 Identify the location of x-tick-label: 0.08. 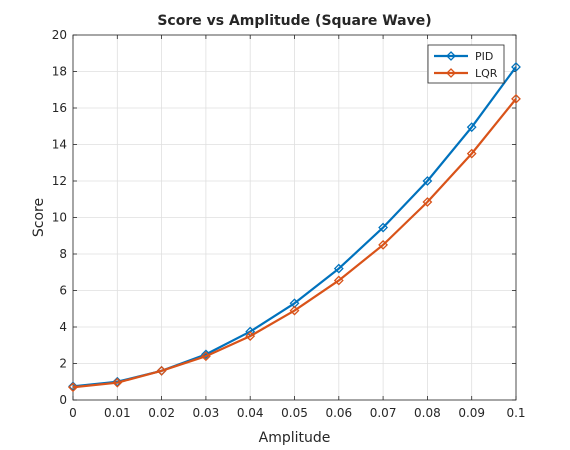
(427, 413).